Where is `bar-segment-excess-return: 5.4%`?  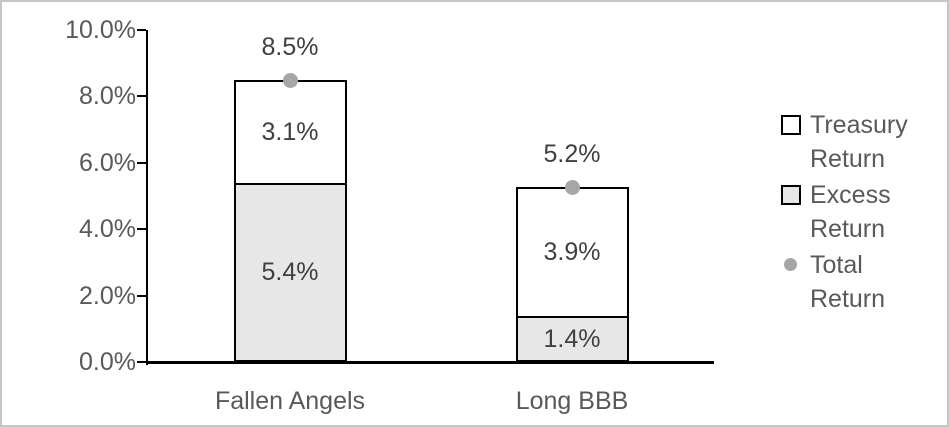
bar-segment-excess-return: 5.4% is located at coordinates (290, 272).